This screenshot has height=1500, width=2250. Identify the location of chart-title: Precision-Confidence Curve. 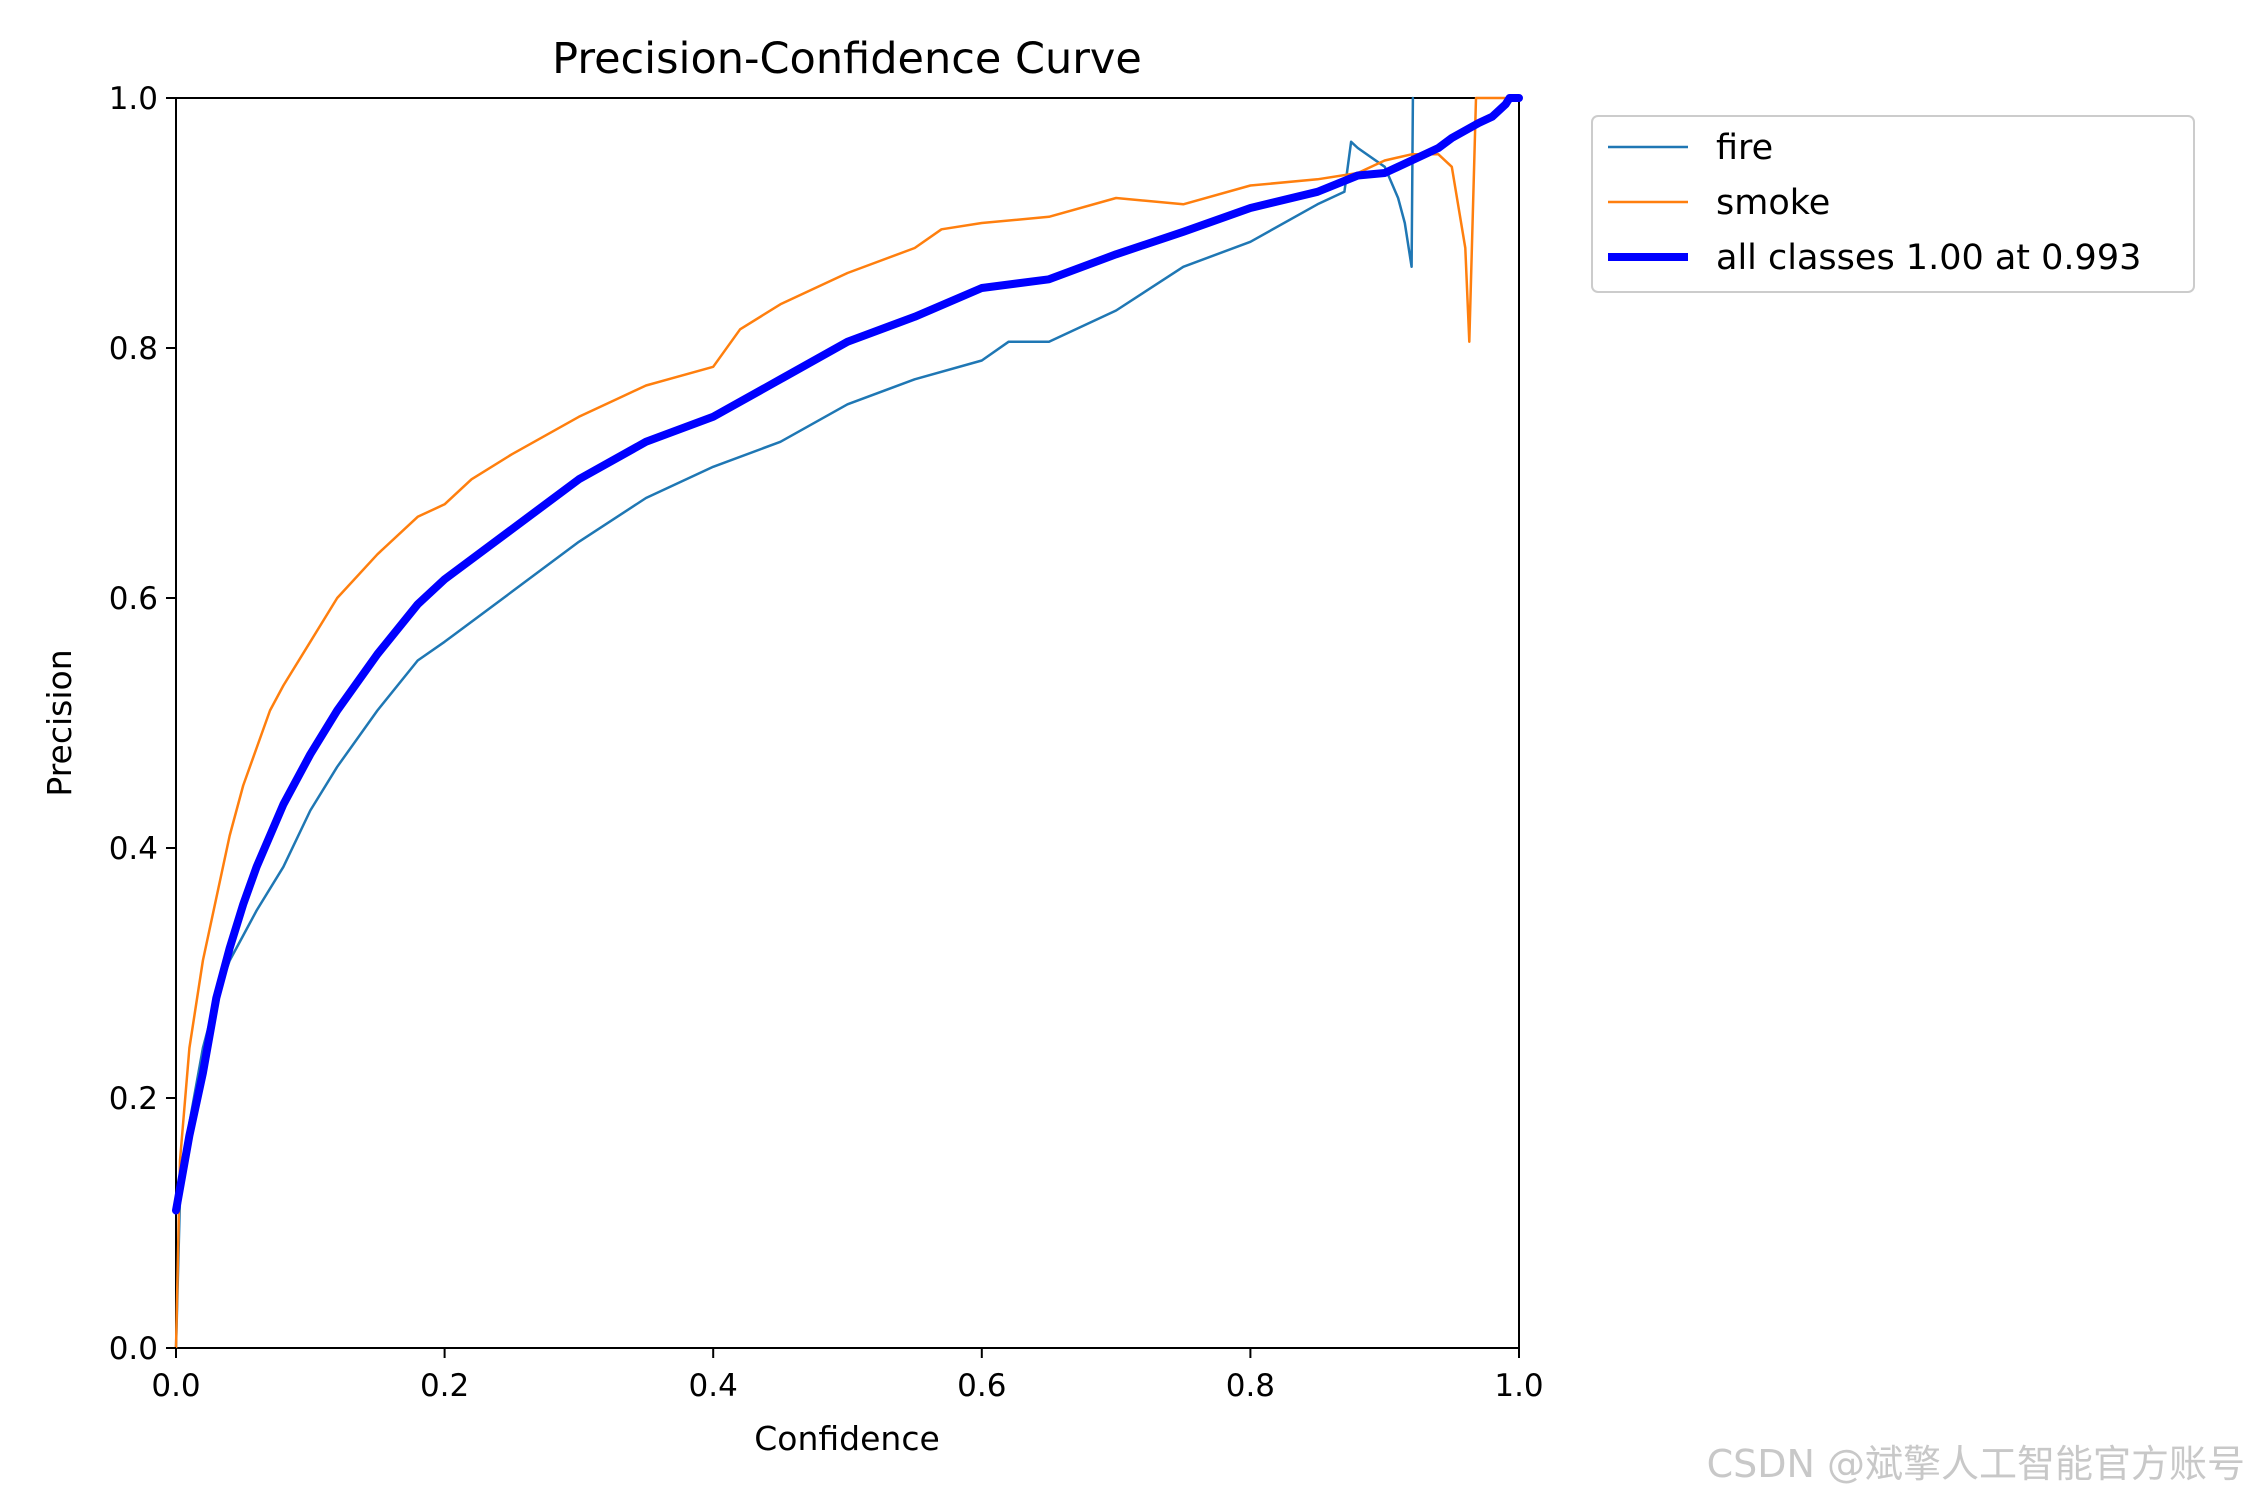
(847, 59).